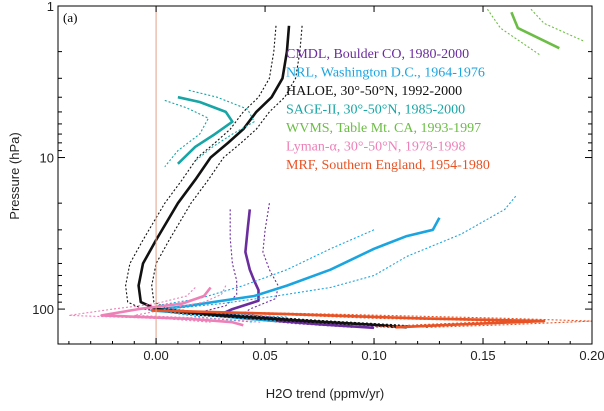 The image size is (604, 411). Describe the element at coordinates (383, 128) in the screenshot. I see `legend-entry-5: WVMS, Table Mt. CA, 1993-1997` at that location.